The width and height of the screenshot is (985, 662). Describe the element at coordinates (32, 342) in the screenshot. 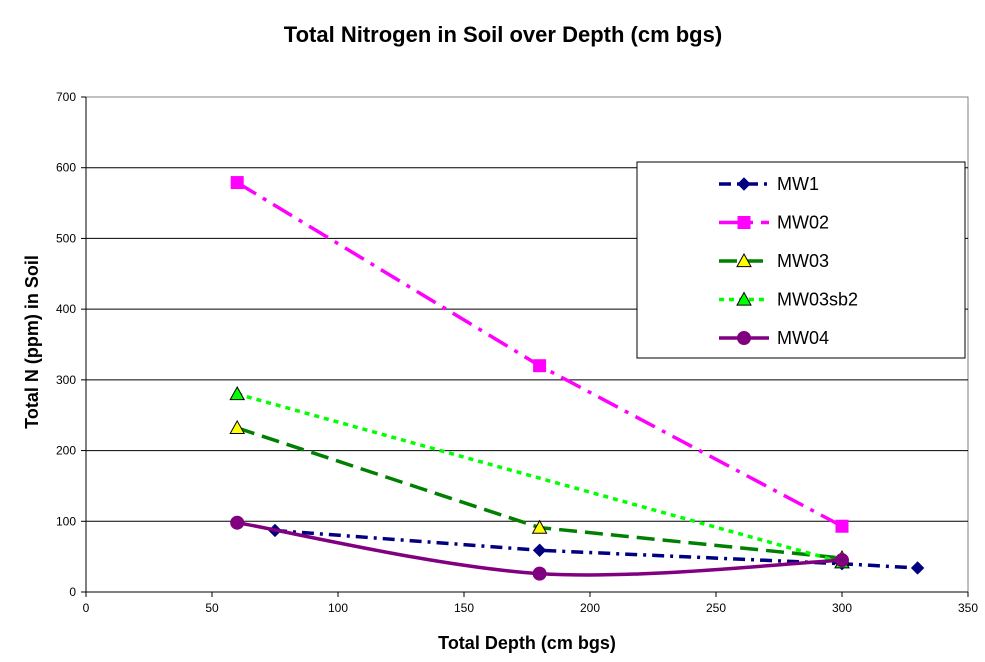

I see `y-axis-label: Total N (ppm) in Soil` at that location.